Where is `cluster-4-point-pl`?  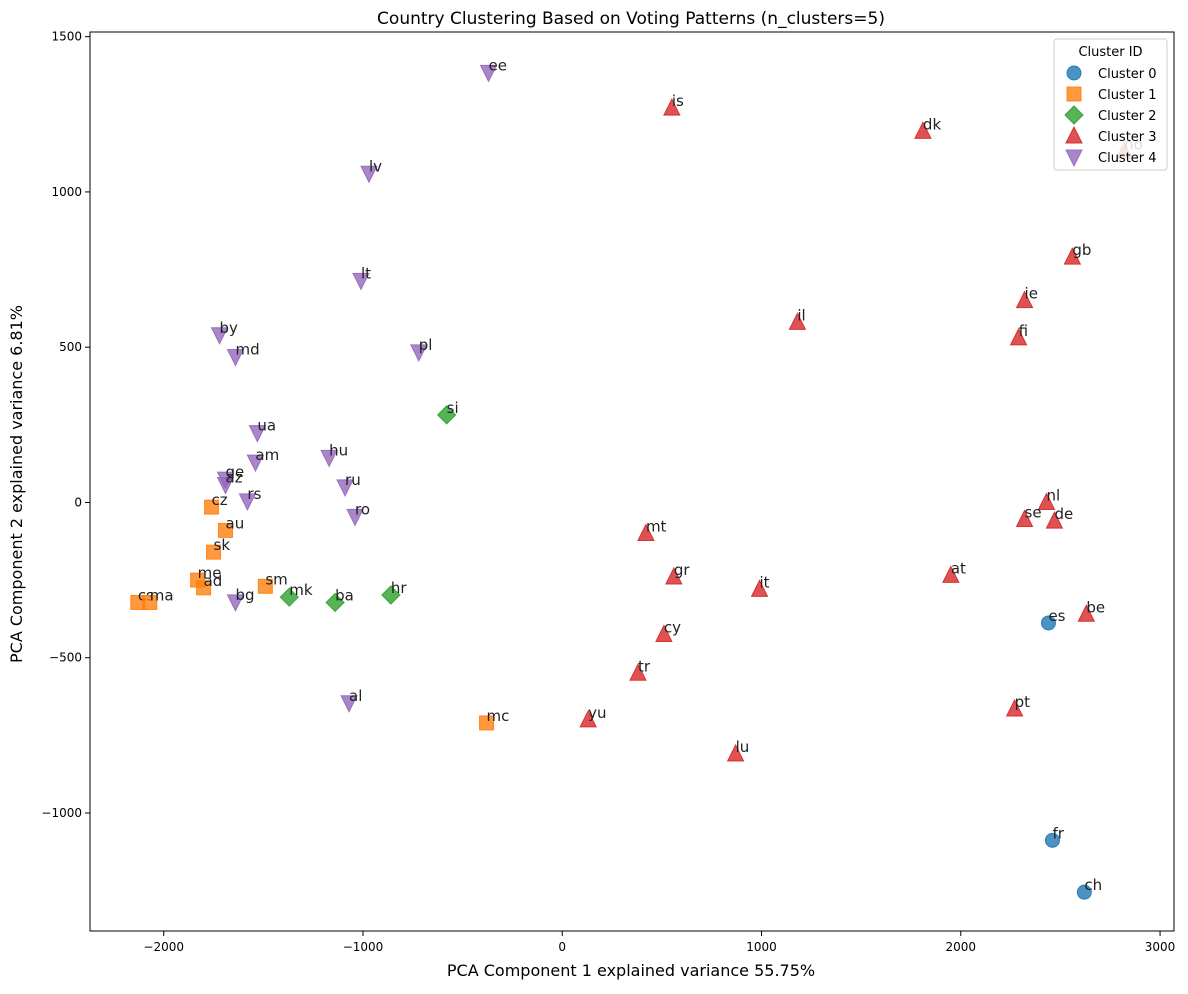 cluster-4-point-pl is located at coordinates (418, 353).